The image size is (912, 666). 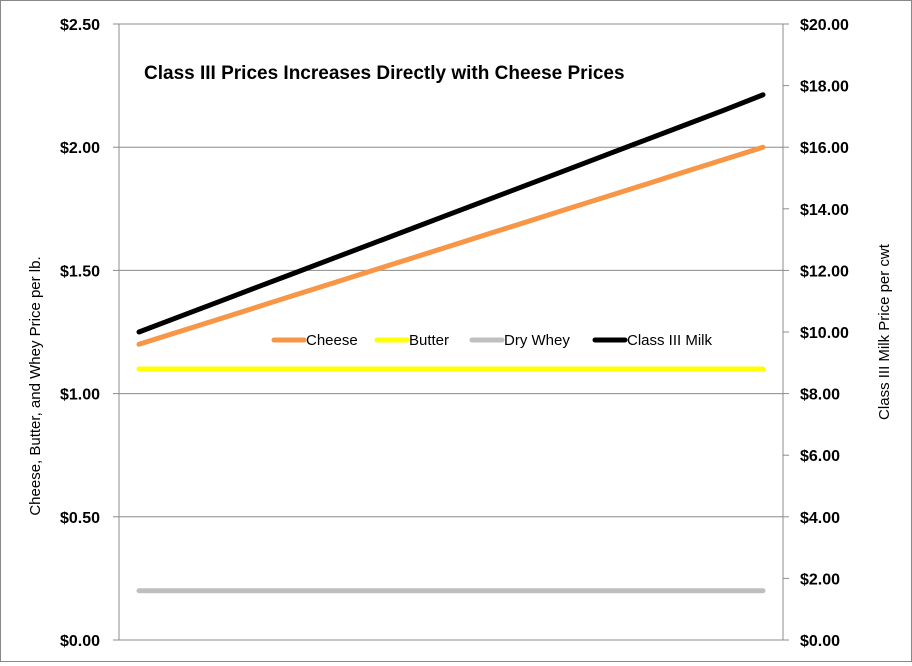 I want to click on right-tick-label: $6.00, so click(x=820, y=456).